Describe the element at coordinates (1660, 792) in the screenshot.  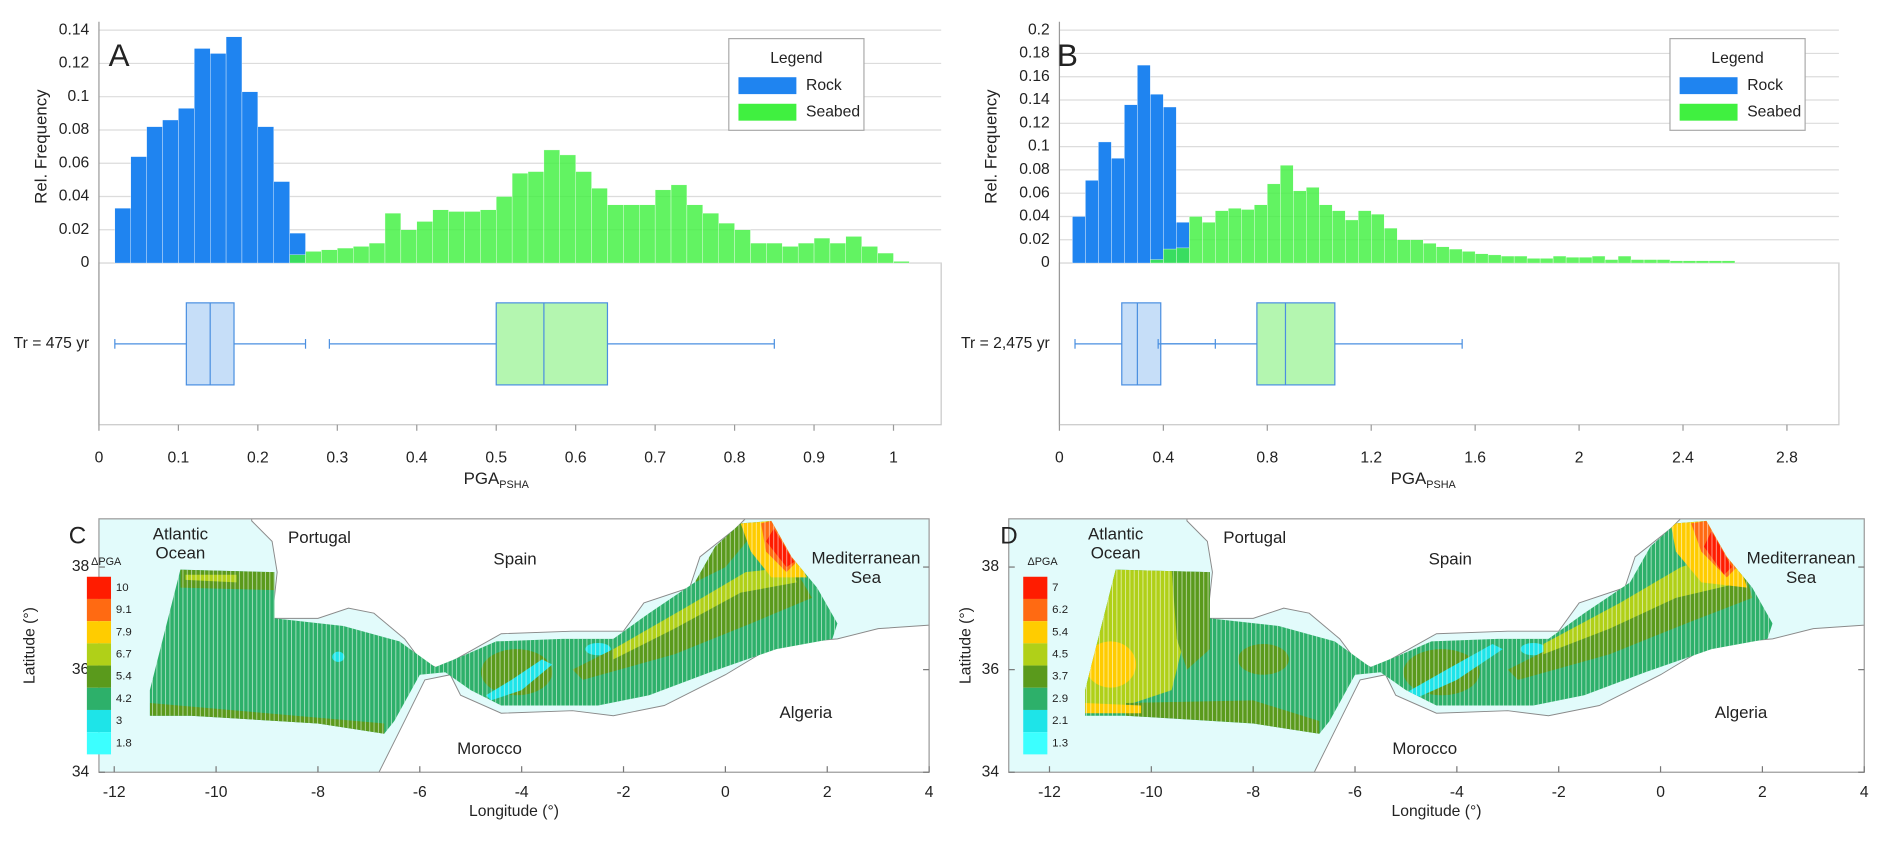
I see `x-tick-label: 0` at that location.